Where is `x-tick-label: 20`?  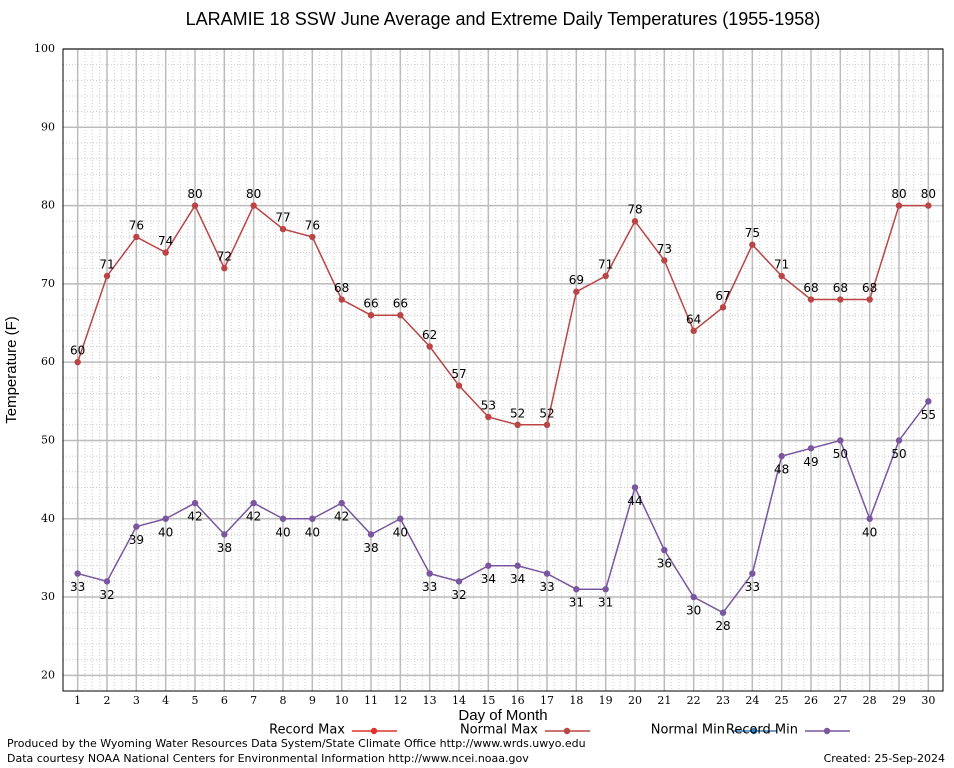
x-tick-label: 20 is located at coordinates (635, 700).